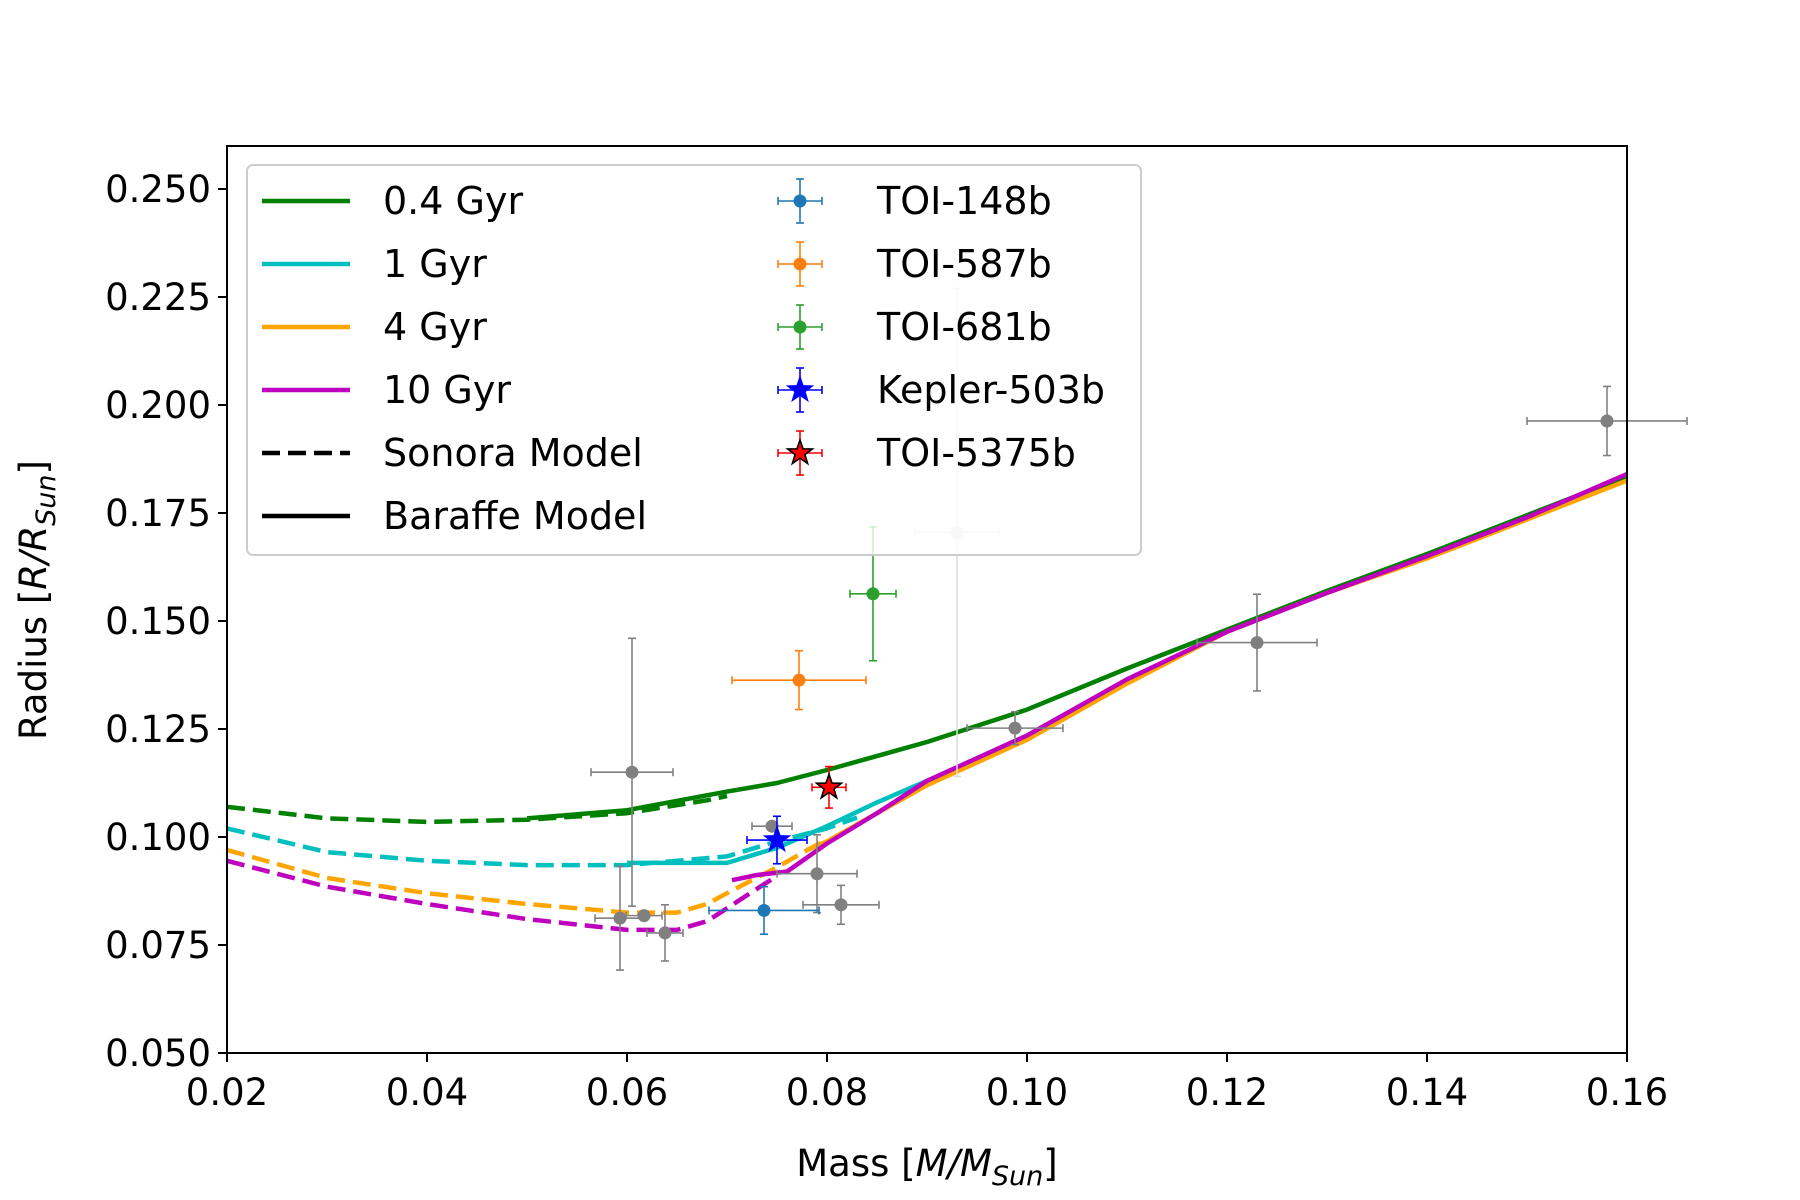  Describe the element at coordinates (227, 1092) in the screenshot. I see `x-tick-label: 0.02` at that location.